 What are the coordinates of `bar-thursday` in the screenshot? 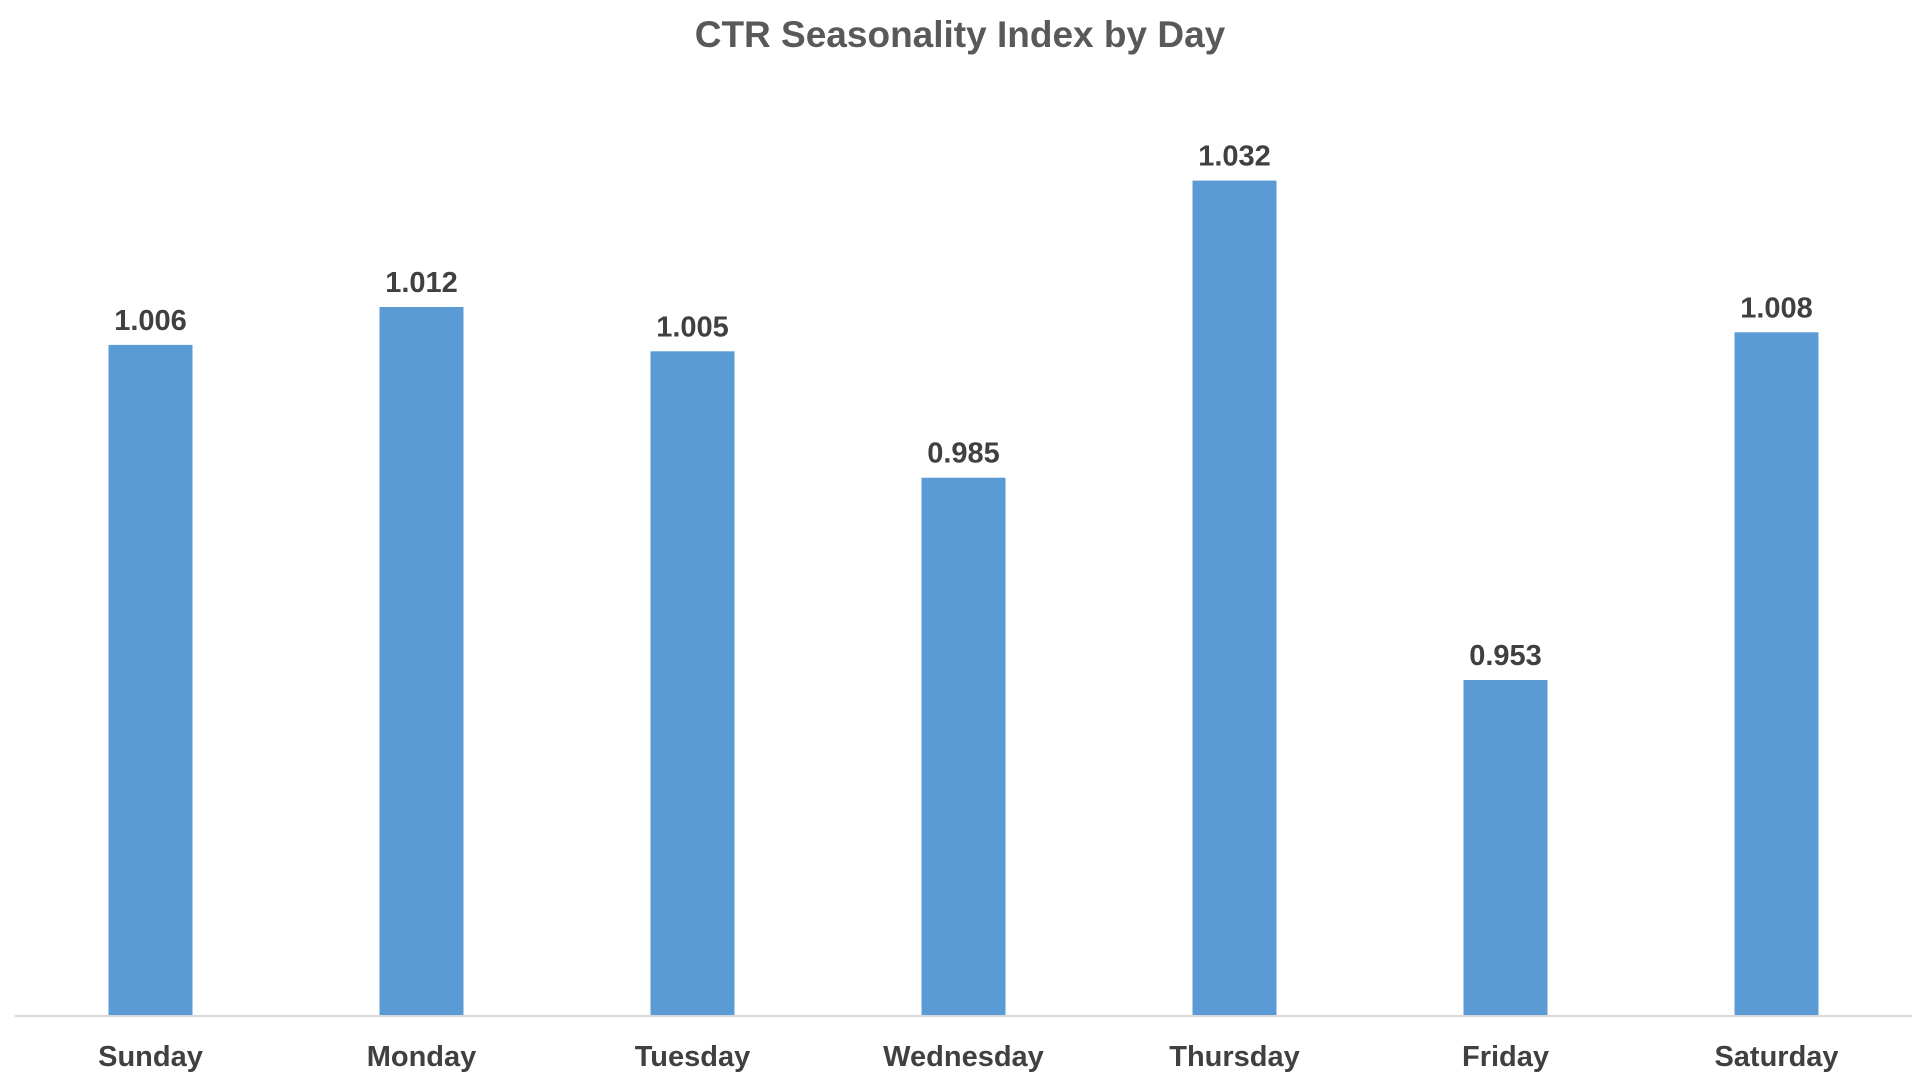 It's located at (1234, 598).